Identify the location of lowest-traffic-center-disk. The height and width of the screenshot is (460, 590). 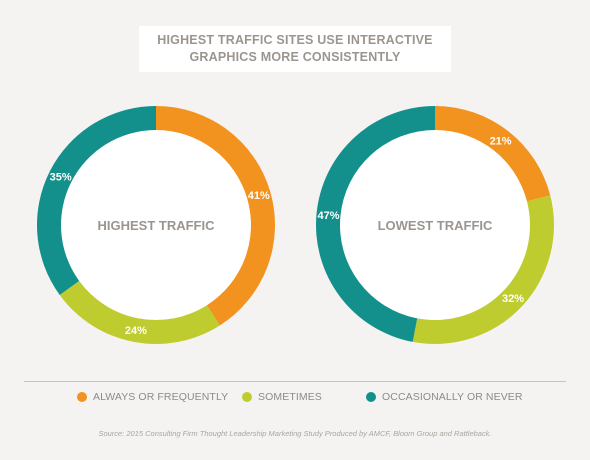
(435, 225).